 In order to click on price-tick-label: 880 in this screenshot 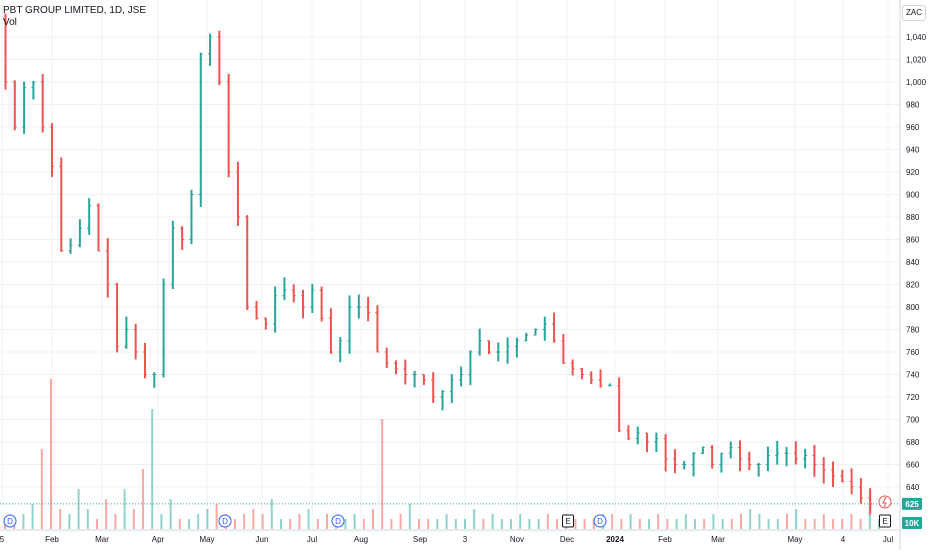, I will do `click(913, 217)`.